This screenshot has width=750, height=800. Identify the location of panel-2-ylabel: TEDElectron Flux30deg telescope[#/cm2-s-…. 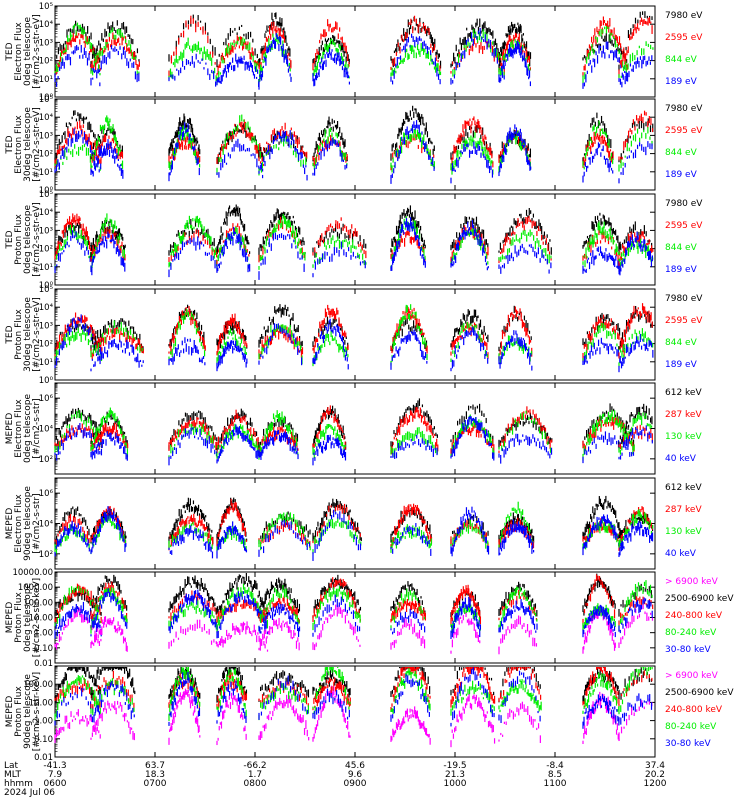
(23, 144).